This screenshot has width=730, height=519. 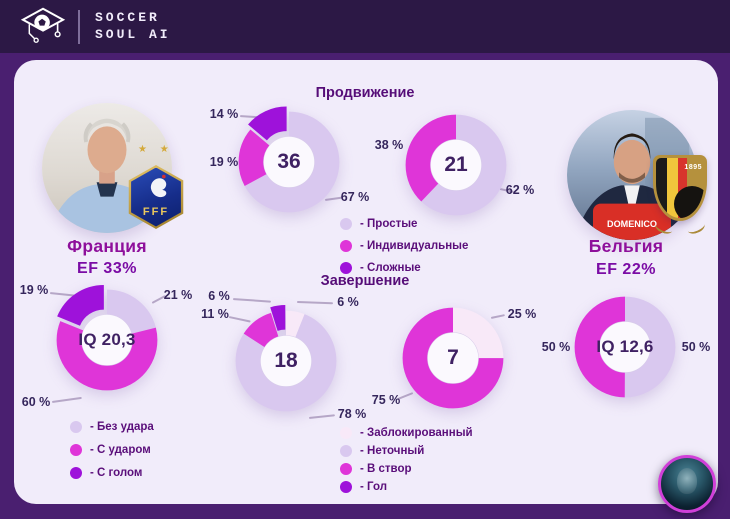 What do you see at coordinates (406, 486) in the screenshot?
I see `legend-item: - Гол` at bounding box center [406, 486].